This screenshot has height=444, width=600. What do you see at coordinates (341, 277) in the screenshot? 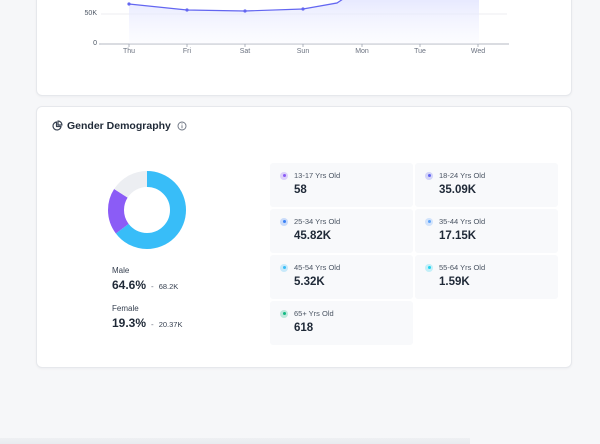
I see `age-tile-45-54: 45-54 Yrs Old 5.32K` at bounding box center [341, 277].